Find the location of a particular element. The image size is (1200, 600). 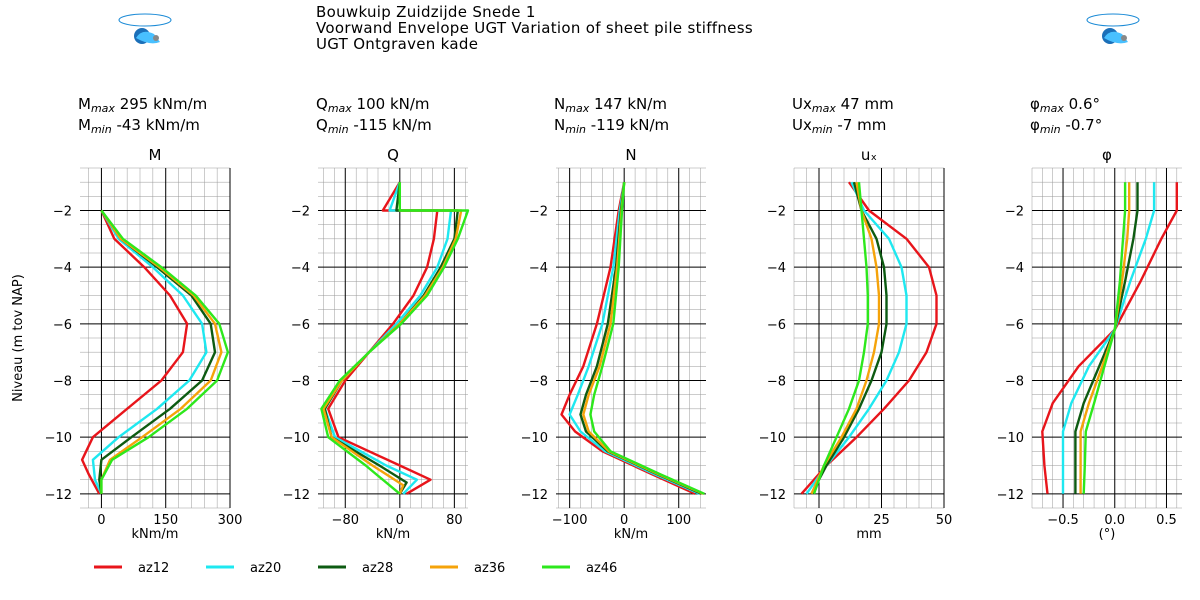

x-axis-label: (°) is located at coordinates (1107, 534).